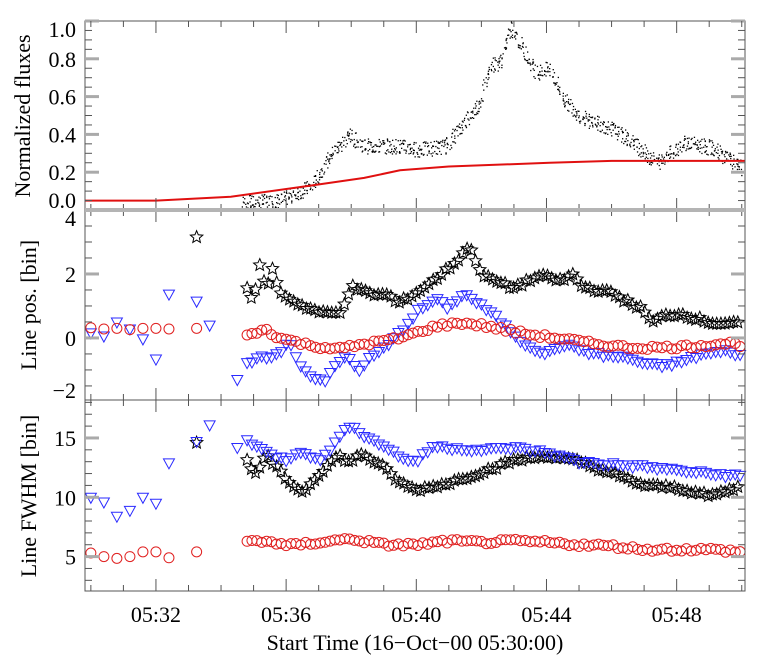 Image resolution: width=758 pixels, height=659 pixels. Describe the element at coordinates (28, 496) in the screenshot. I see `y-axis-label-fwhm: Line FWHM [bin]` at that location.